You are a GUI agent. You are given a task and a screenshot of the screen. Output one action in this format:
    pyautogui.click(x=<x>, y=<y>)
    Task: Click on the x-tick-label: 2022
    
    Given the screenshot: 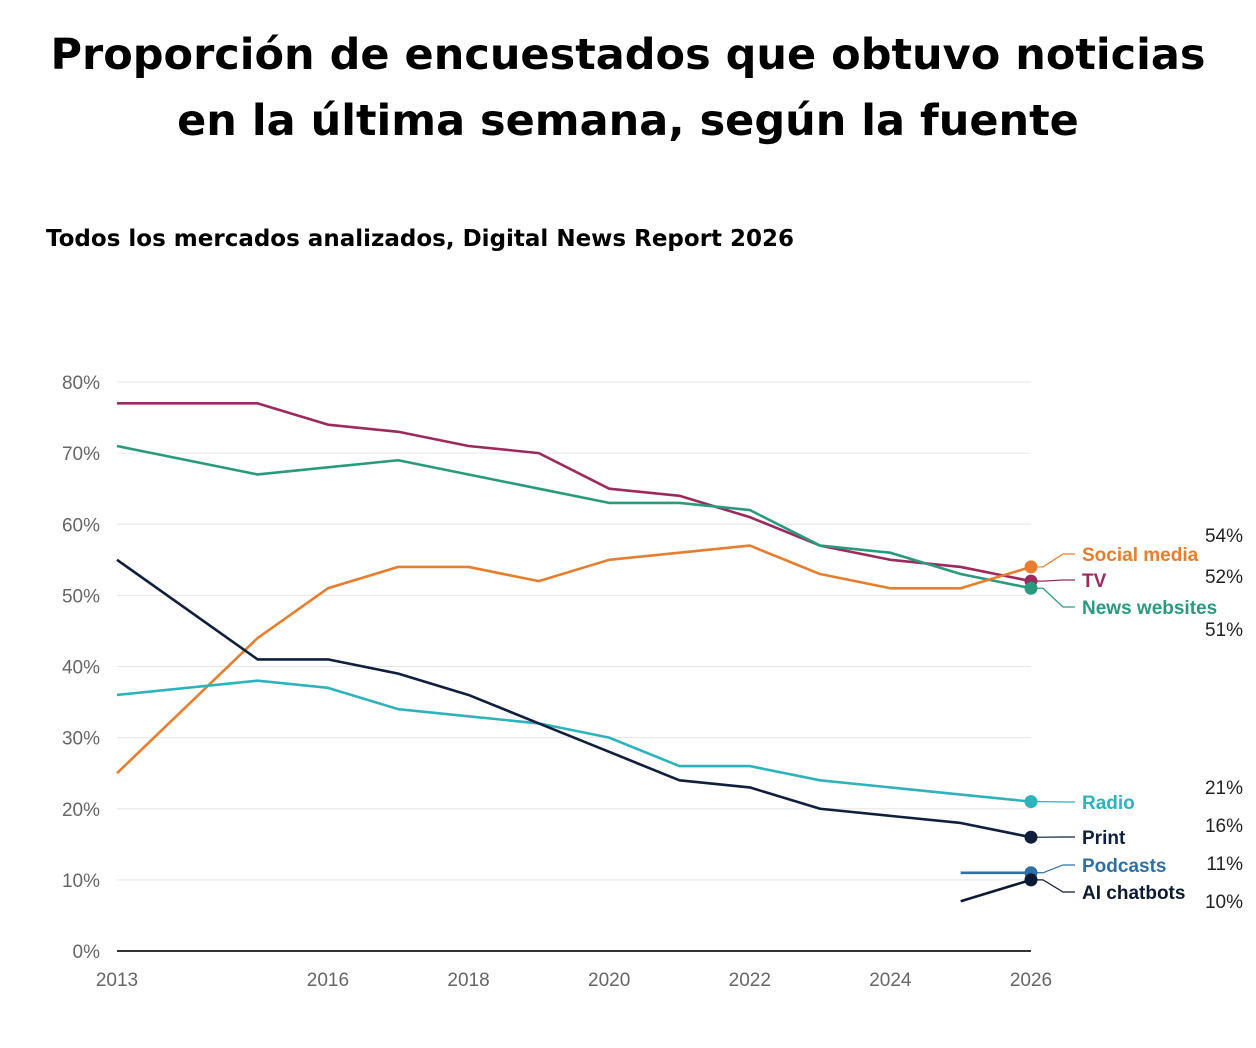 What is the action you would take?
    pyautogui.click(x=750, y=980)
    